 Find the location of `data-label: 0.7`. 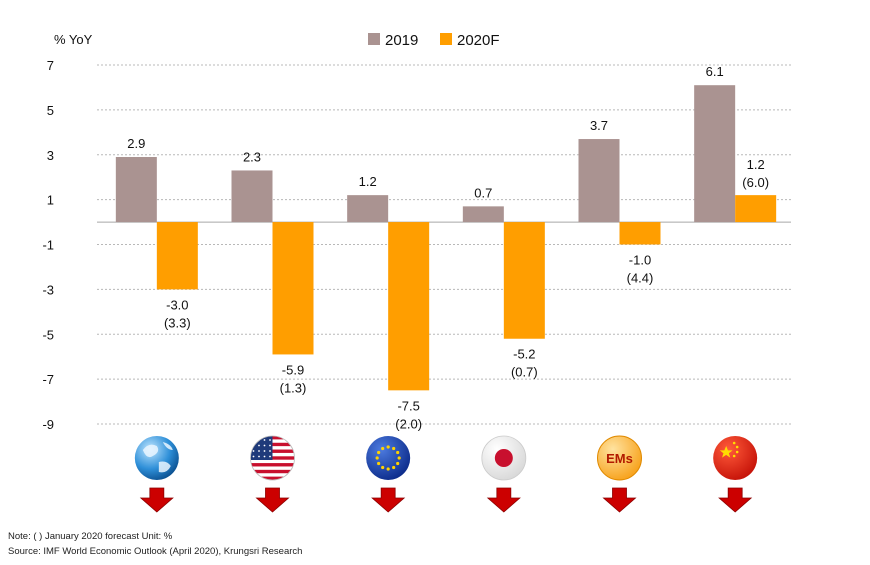

data-label: 0.7 is located at coordinates (483, 192).